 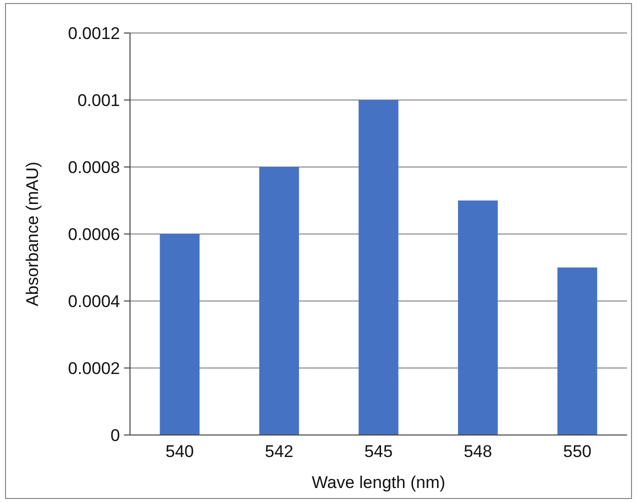 I want to click on x-tick-label: 545, so click(x=378, y=451).